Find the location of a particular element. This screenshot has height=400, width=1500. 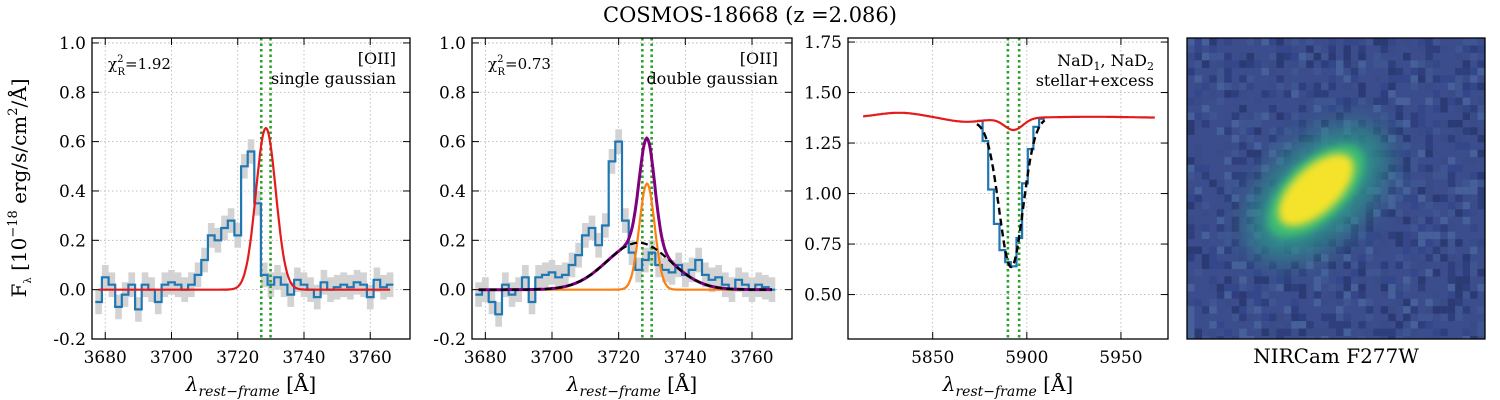

line-name-annotation: [OII] is located at coordinates (377, 58).